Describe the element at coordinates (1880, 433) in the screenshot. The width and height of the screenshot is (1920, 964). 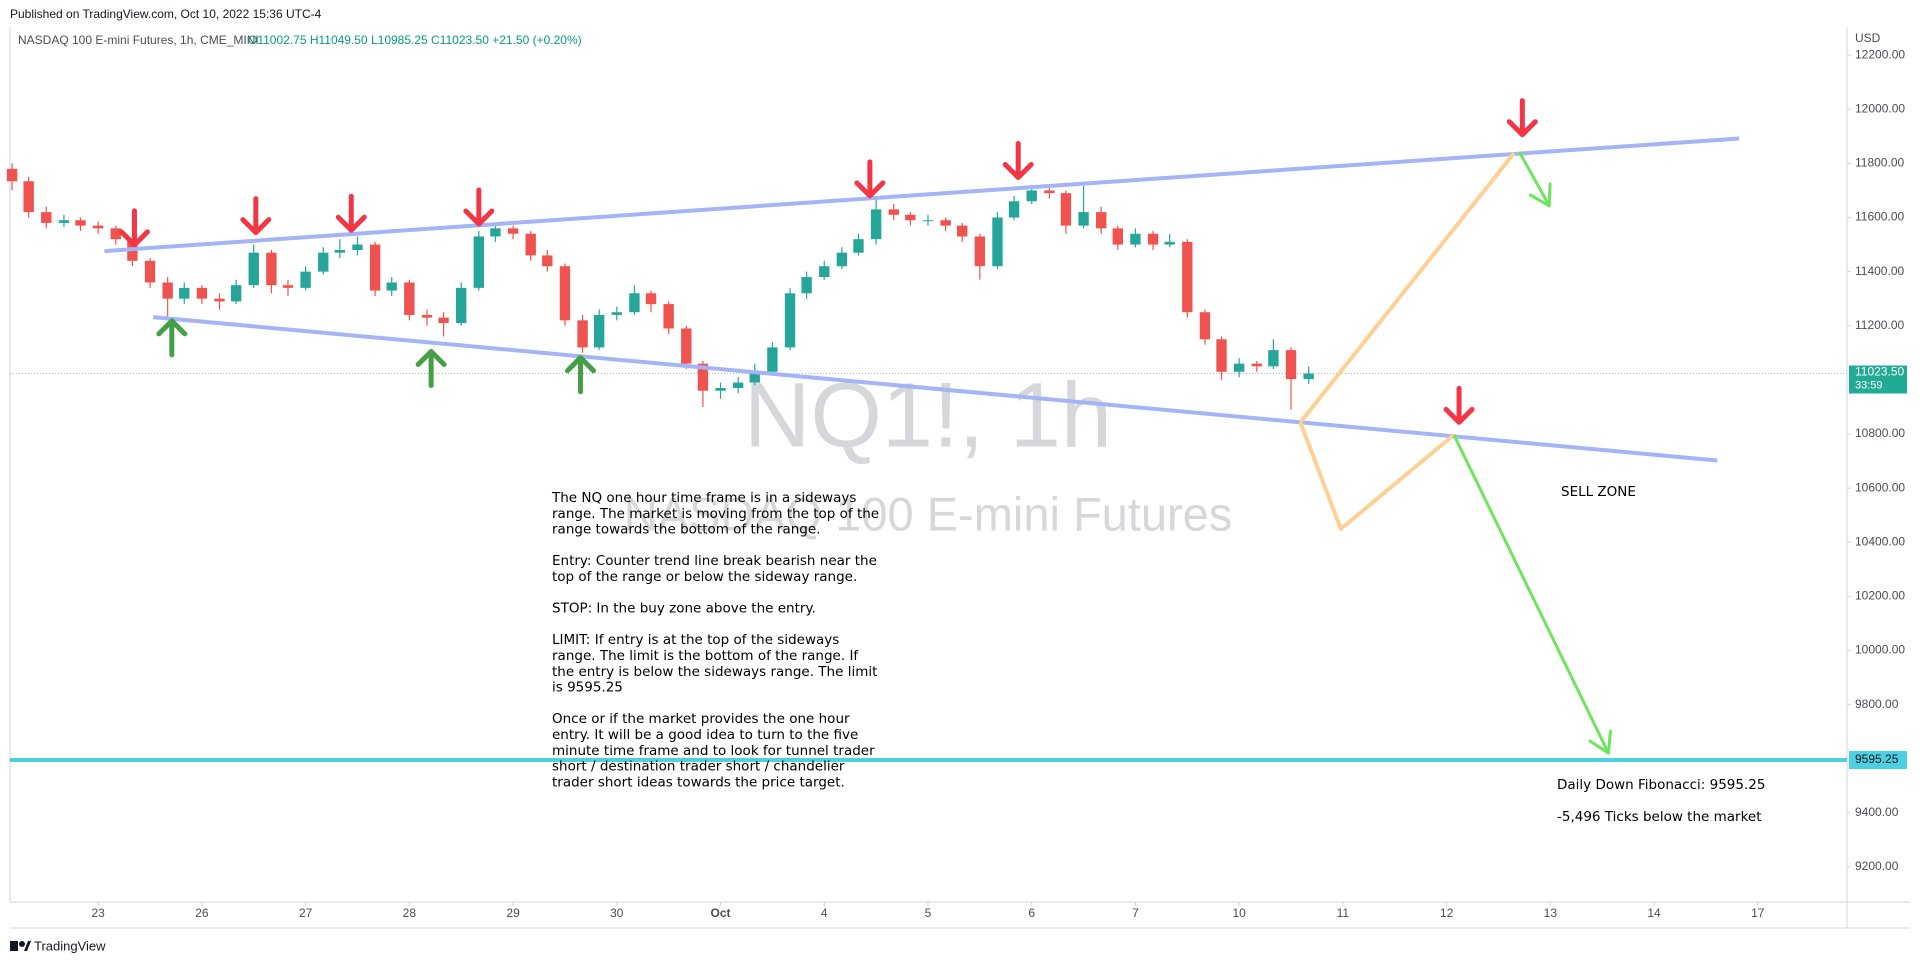
I see `y-tick-label: 10800.00` at that location.